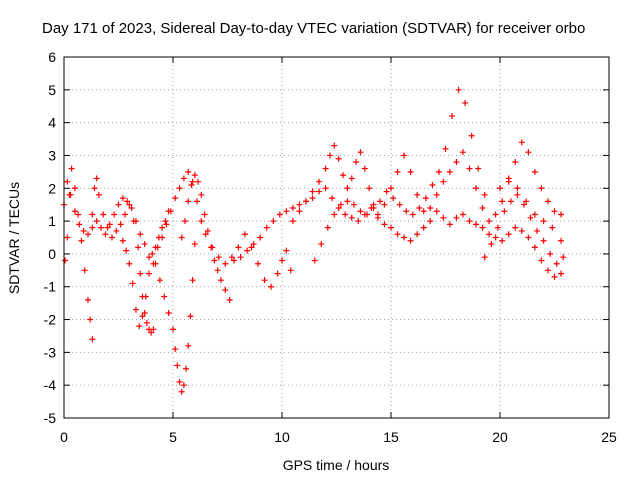 This screenshot has width=640, height=480. Describe the element at coordinates (336, 465) in the screenshot. I see `x-axis-label: GPS time / hours` at that location.